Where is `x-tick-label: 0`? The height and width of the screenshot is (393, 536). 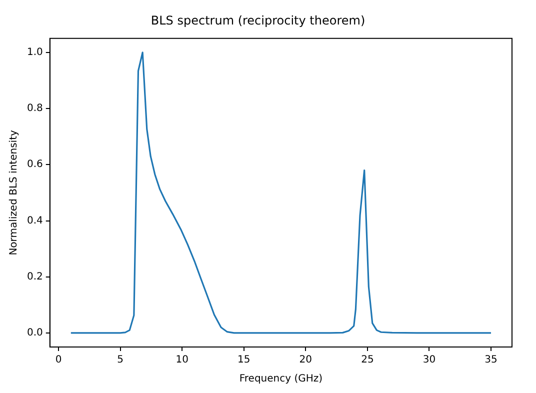
x-tick-label: 0 is located at coordinates (58, 360).